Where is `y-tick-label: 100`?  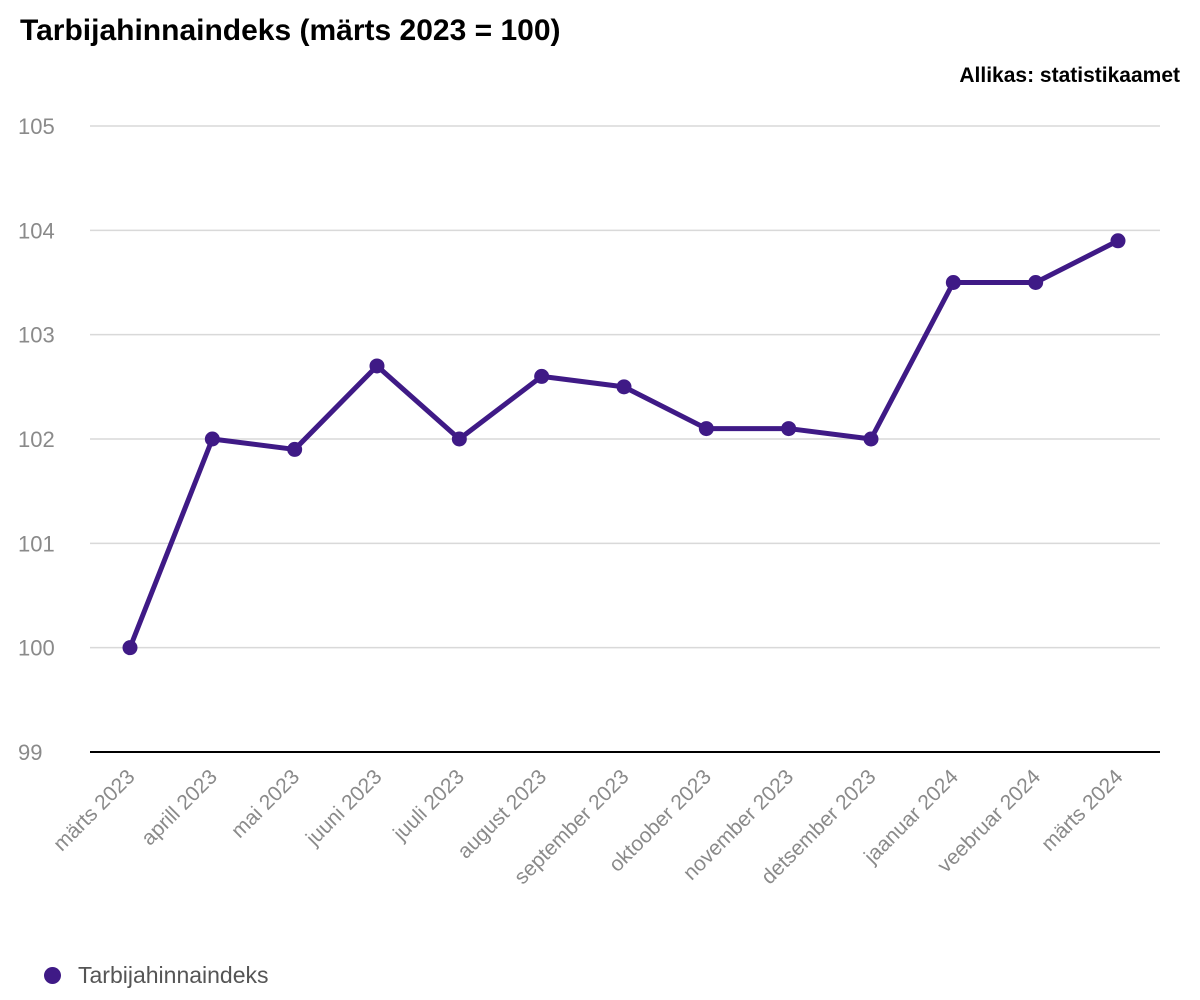
y-tick-label: 100 is located at coordinates (36, 648).